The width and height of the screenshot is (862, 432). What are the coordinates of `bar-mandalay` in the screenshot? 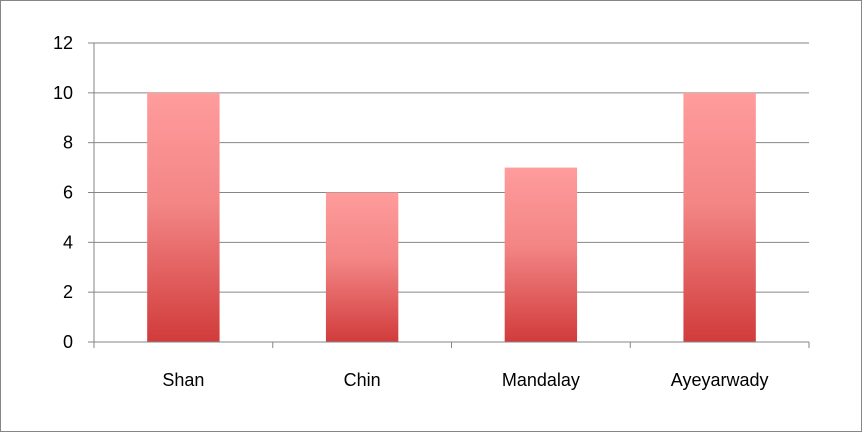 It's located at (541, 254).